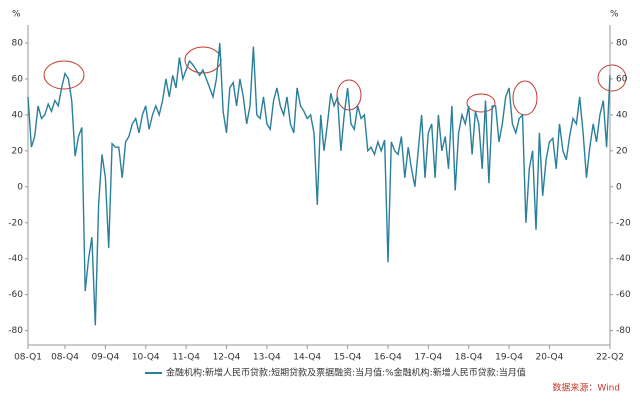  Describe the element at coordinates (622, 151) in the screenshot. I see `y-tick-label-right: 20` at that location.